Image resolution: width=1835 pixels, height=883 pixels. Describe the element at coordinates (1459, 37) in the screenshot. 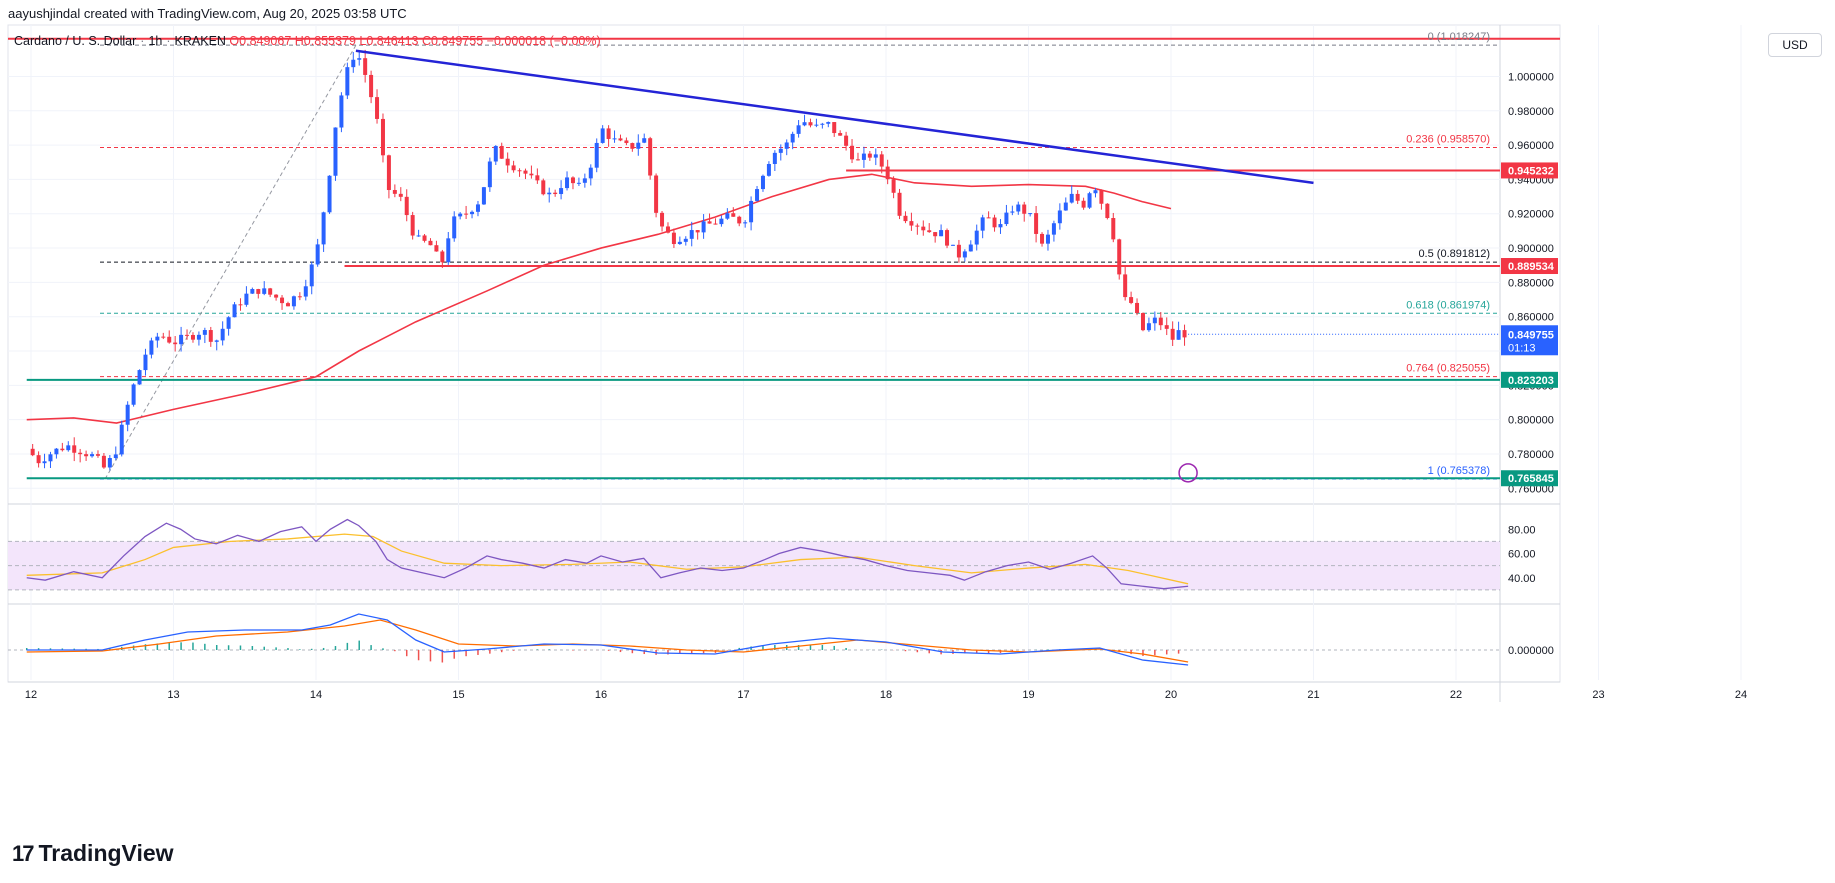

I see `fib-level-label: 0 (1.018247)` at that location.